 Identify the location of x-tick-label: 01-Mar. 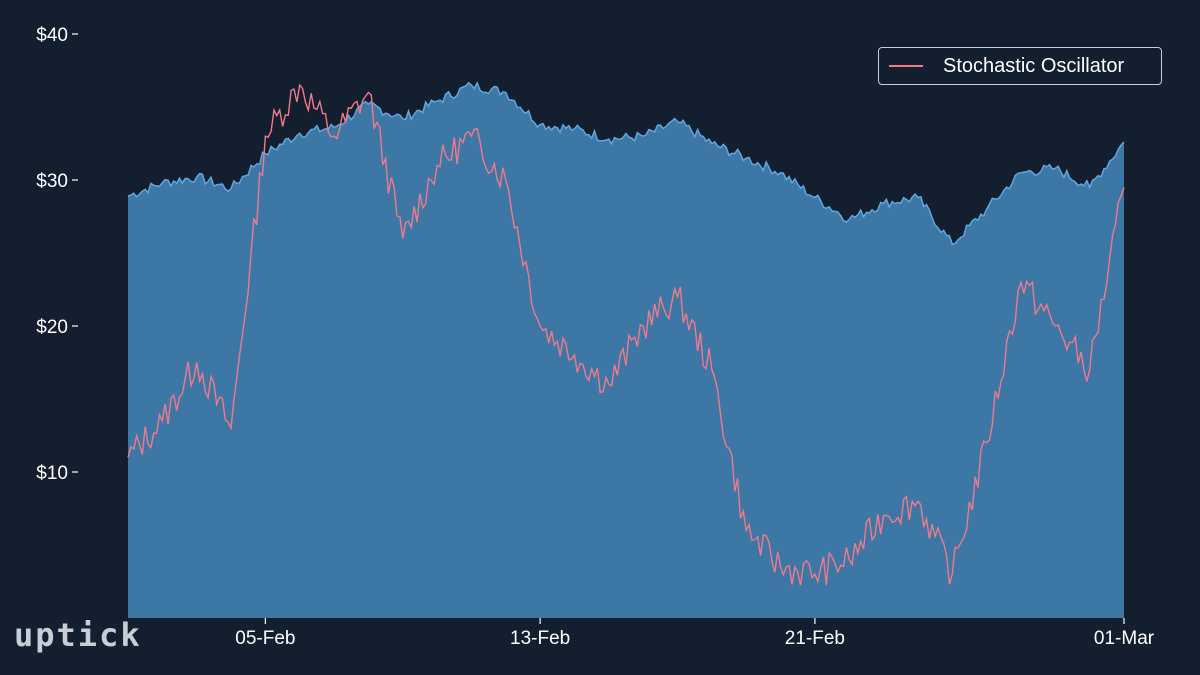
(1124, 638).